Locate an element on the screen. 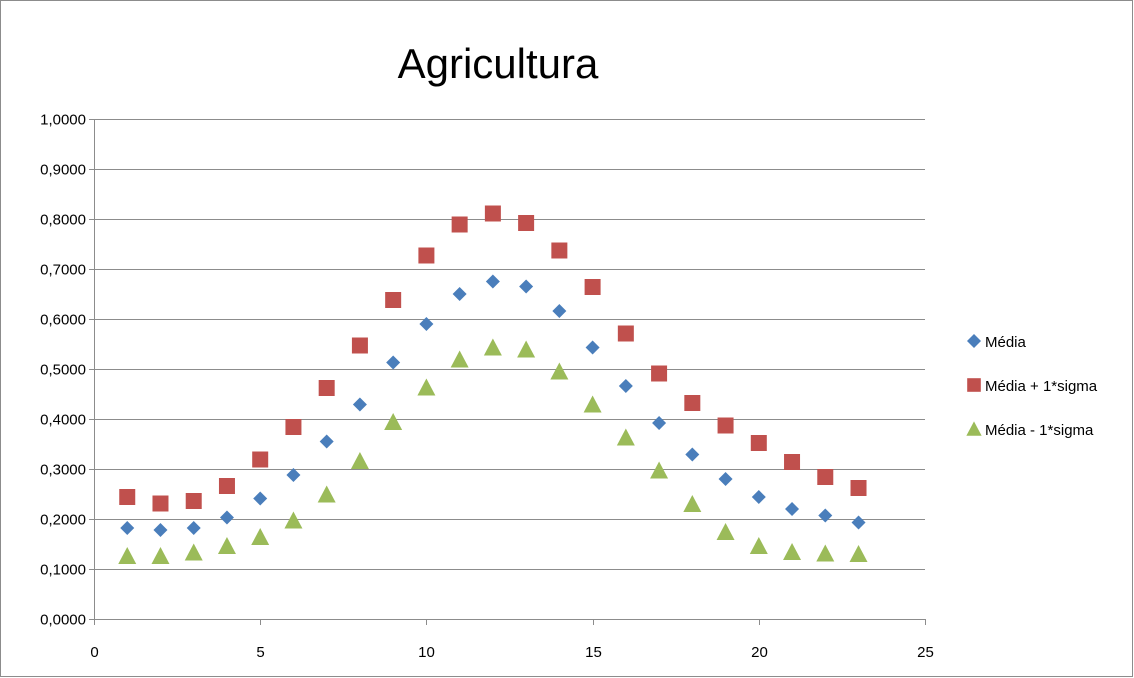  x-tick-label: 0 is located at coordinates (94, 652).